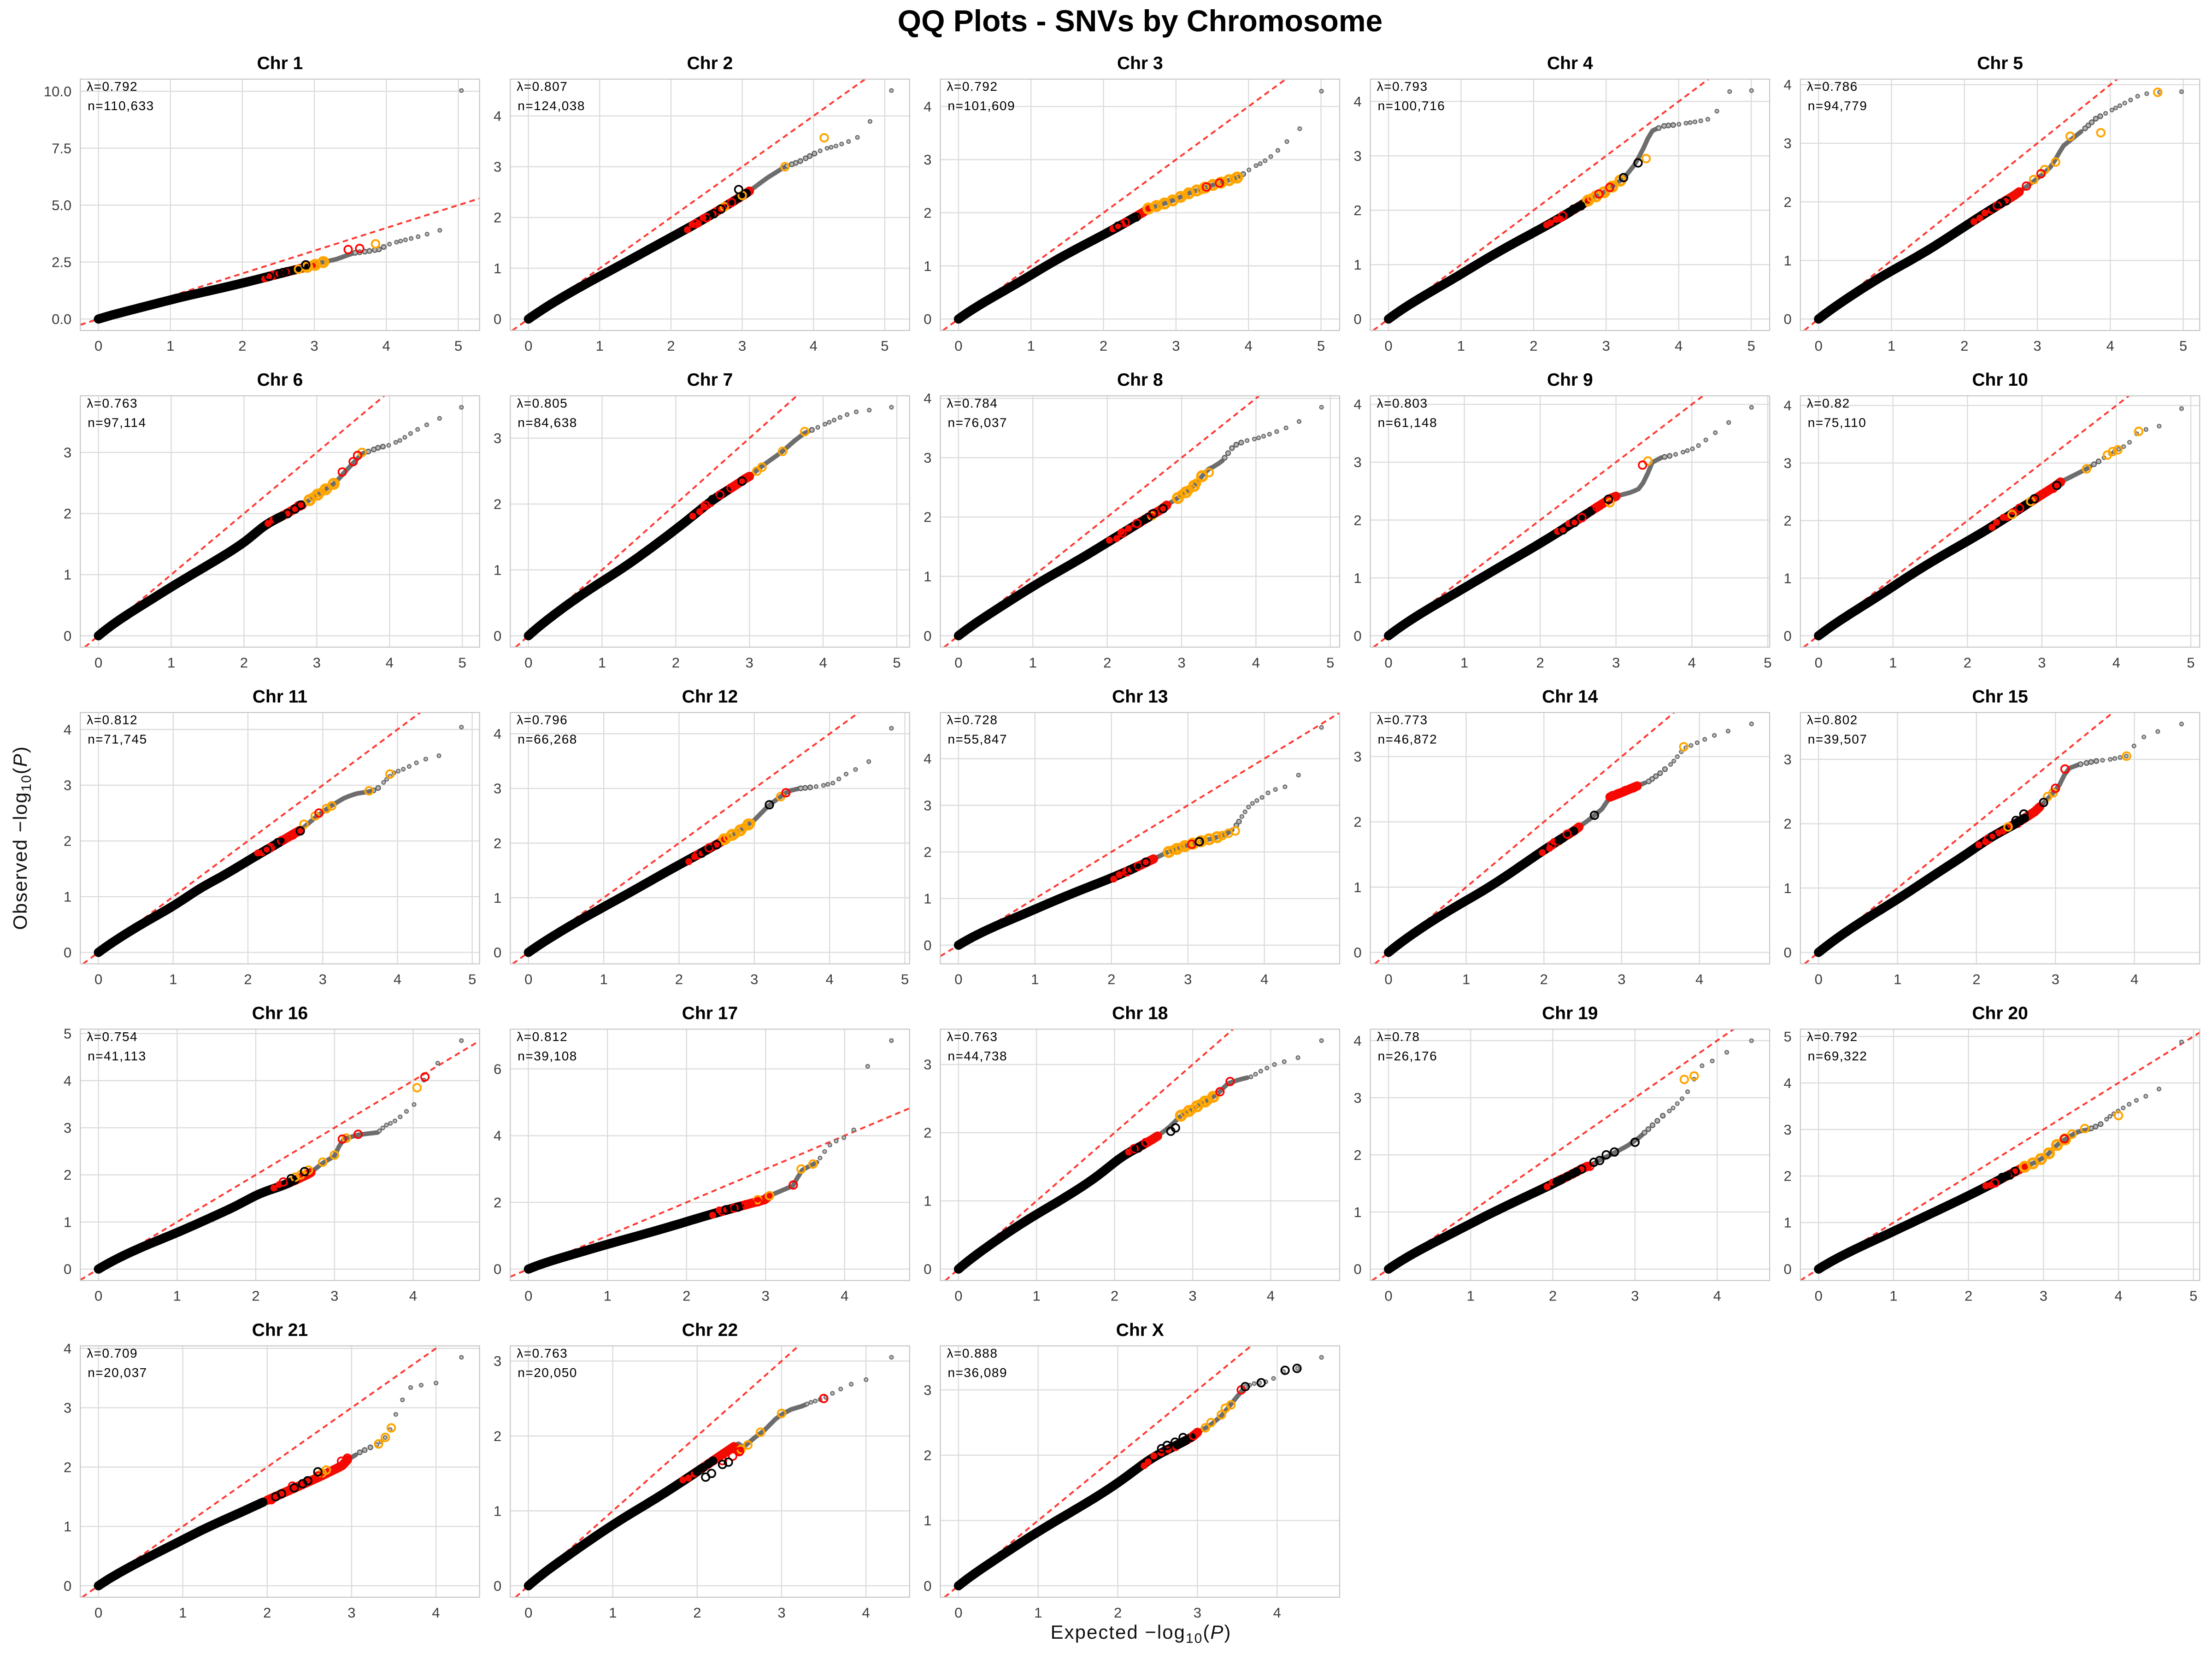 The height and width of the screenshot is (1659, 2212). Describe the element at coordinates (1570, 63) in the screenshot. I see `svg-text: Chr 4` at that location.